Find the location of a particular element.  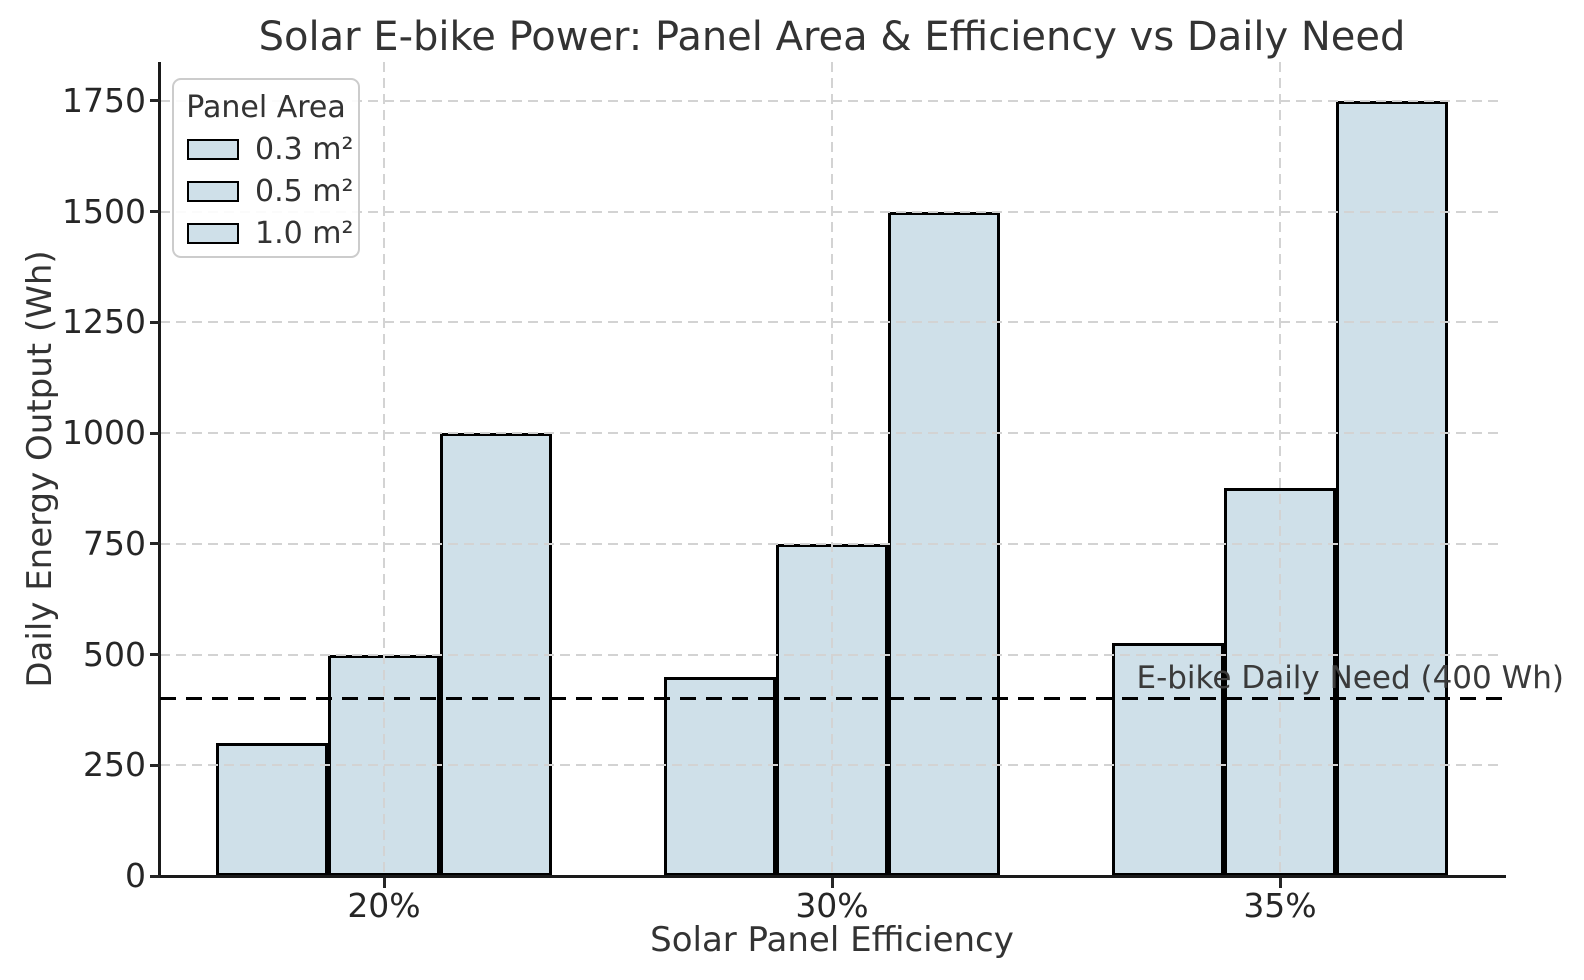

x-tick-label: 30% is located at coordinates (832, 905).